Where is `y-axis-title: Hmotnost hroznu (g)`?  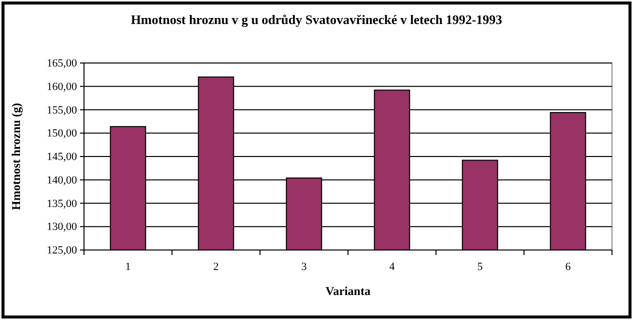
y-axis-title: Hmotnost hroznu (g) is located at coordinates (16, 156).